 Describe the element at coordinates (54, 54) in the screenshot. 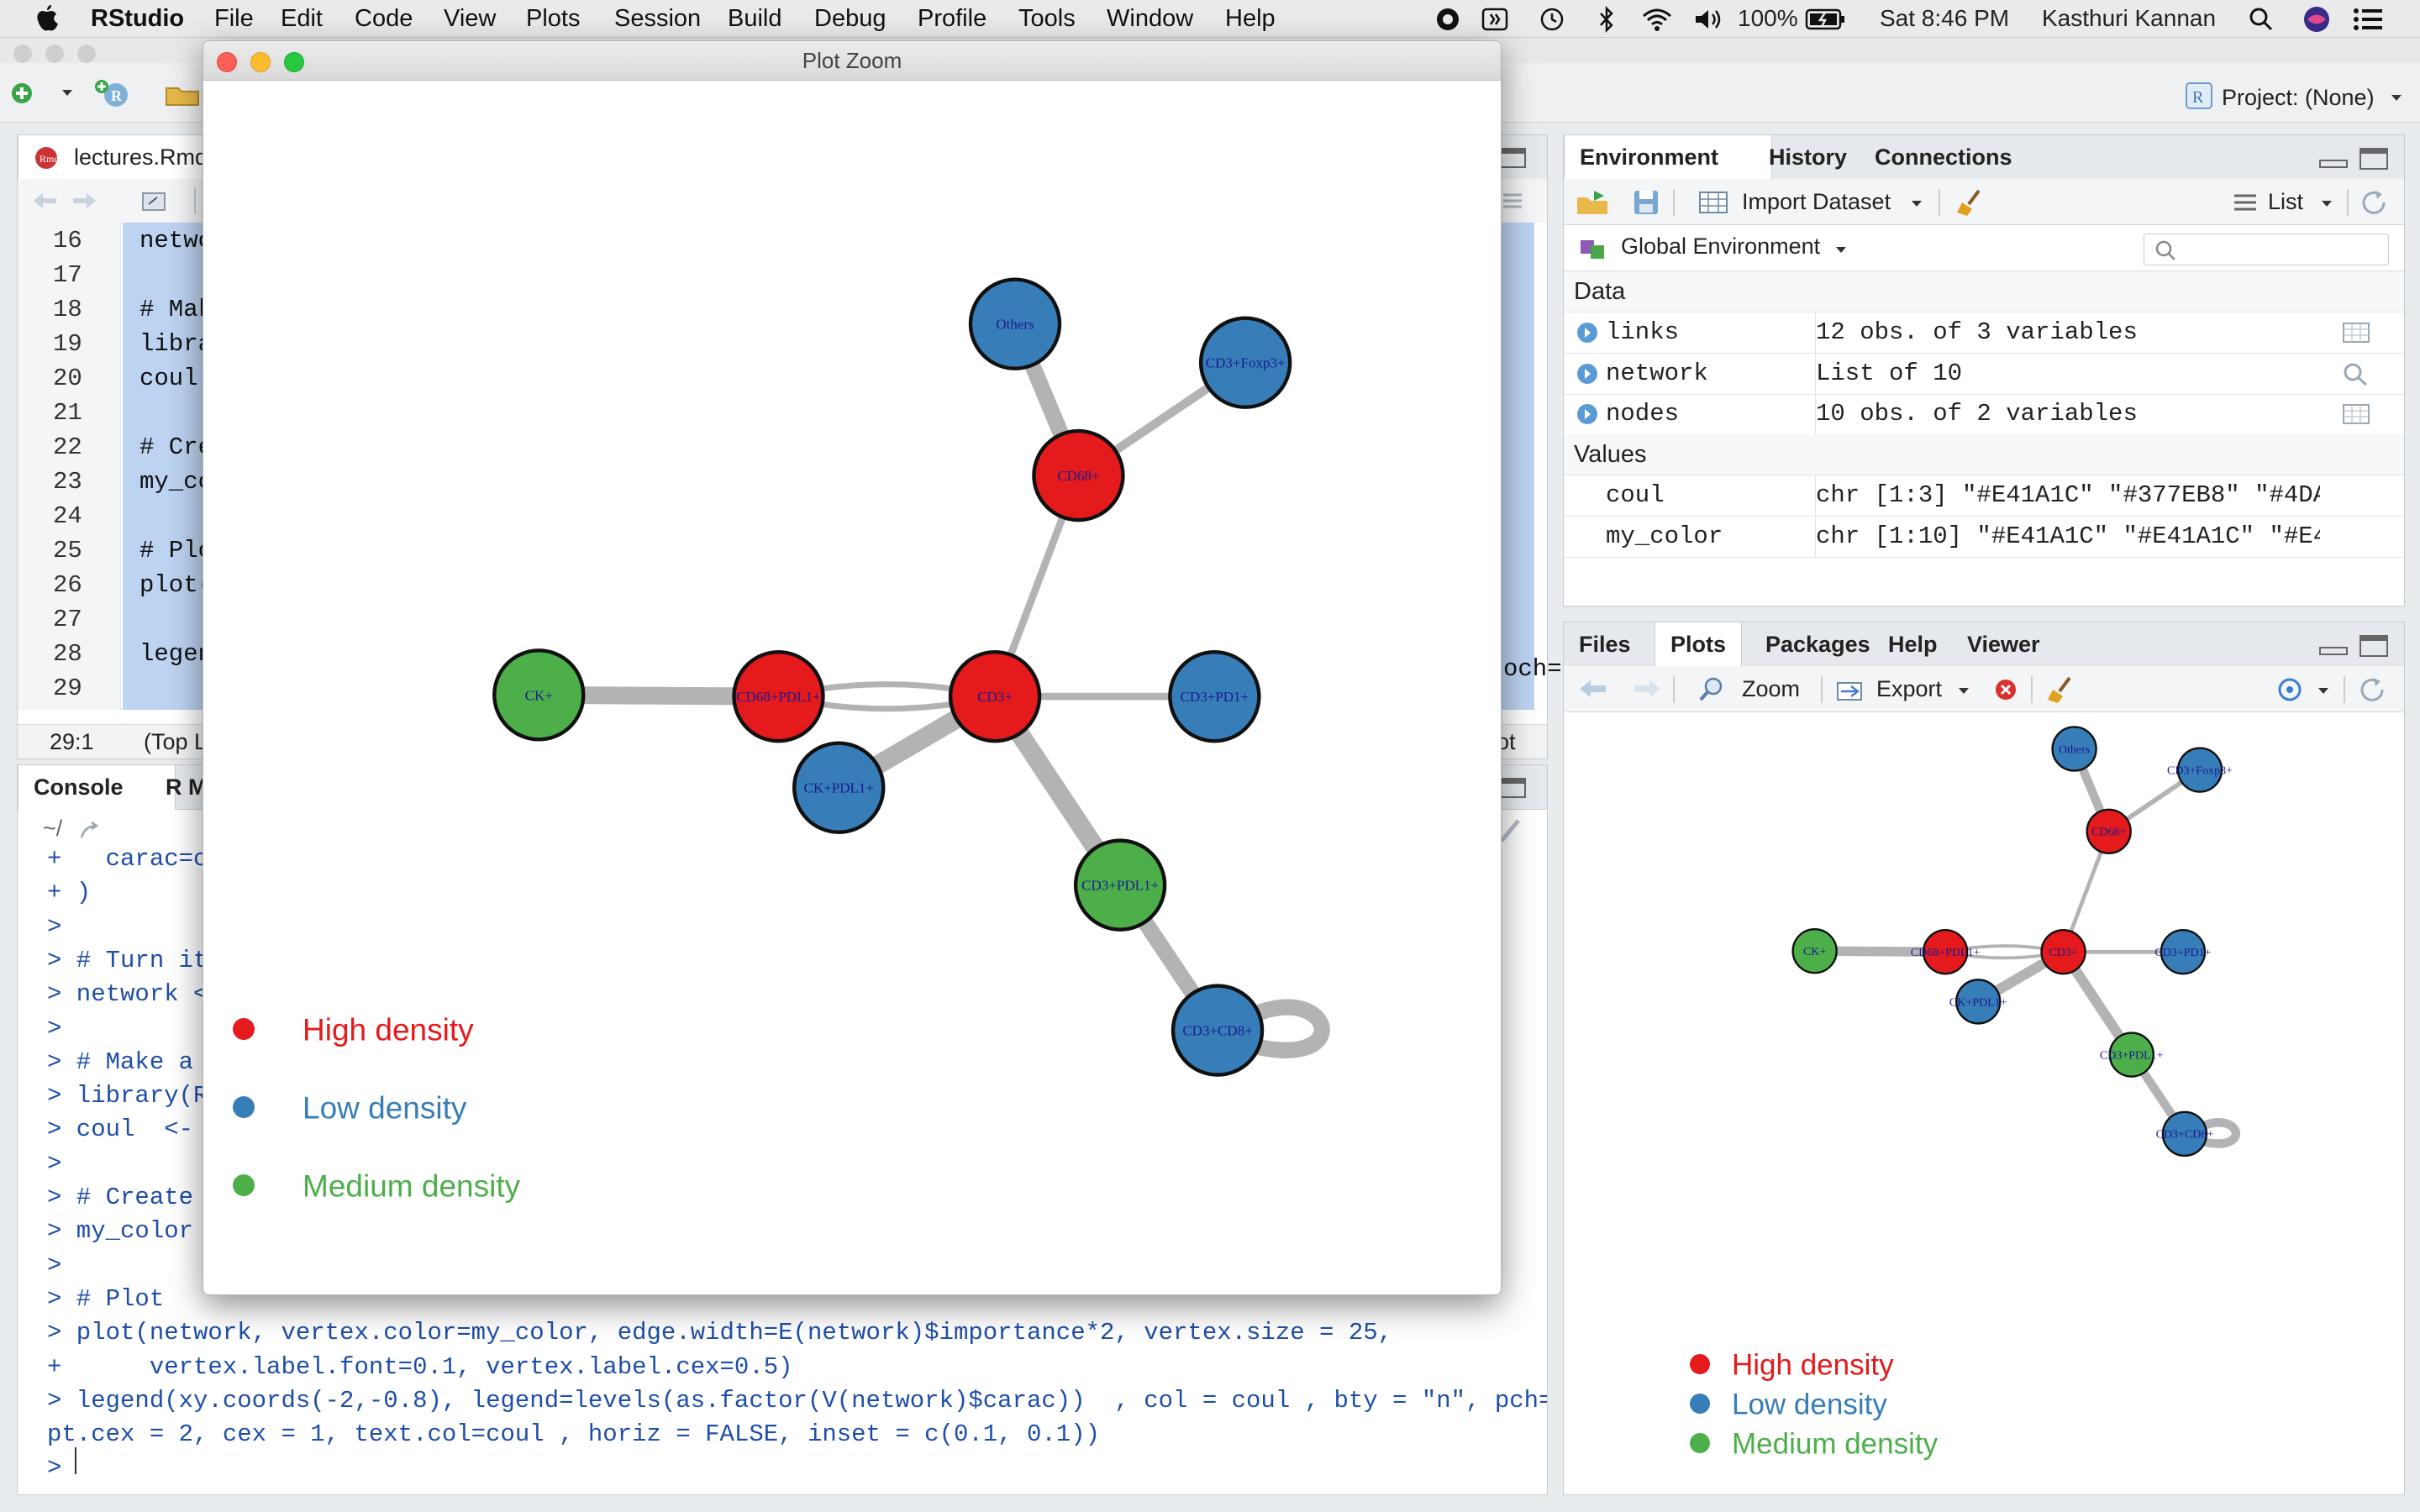

I see `main-minimize-button` at that location.